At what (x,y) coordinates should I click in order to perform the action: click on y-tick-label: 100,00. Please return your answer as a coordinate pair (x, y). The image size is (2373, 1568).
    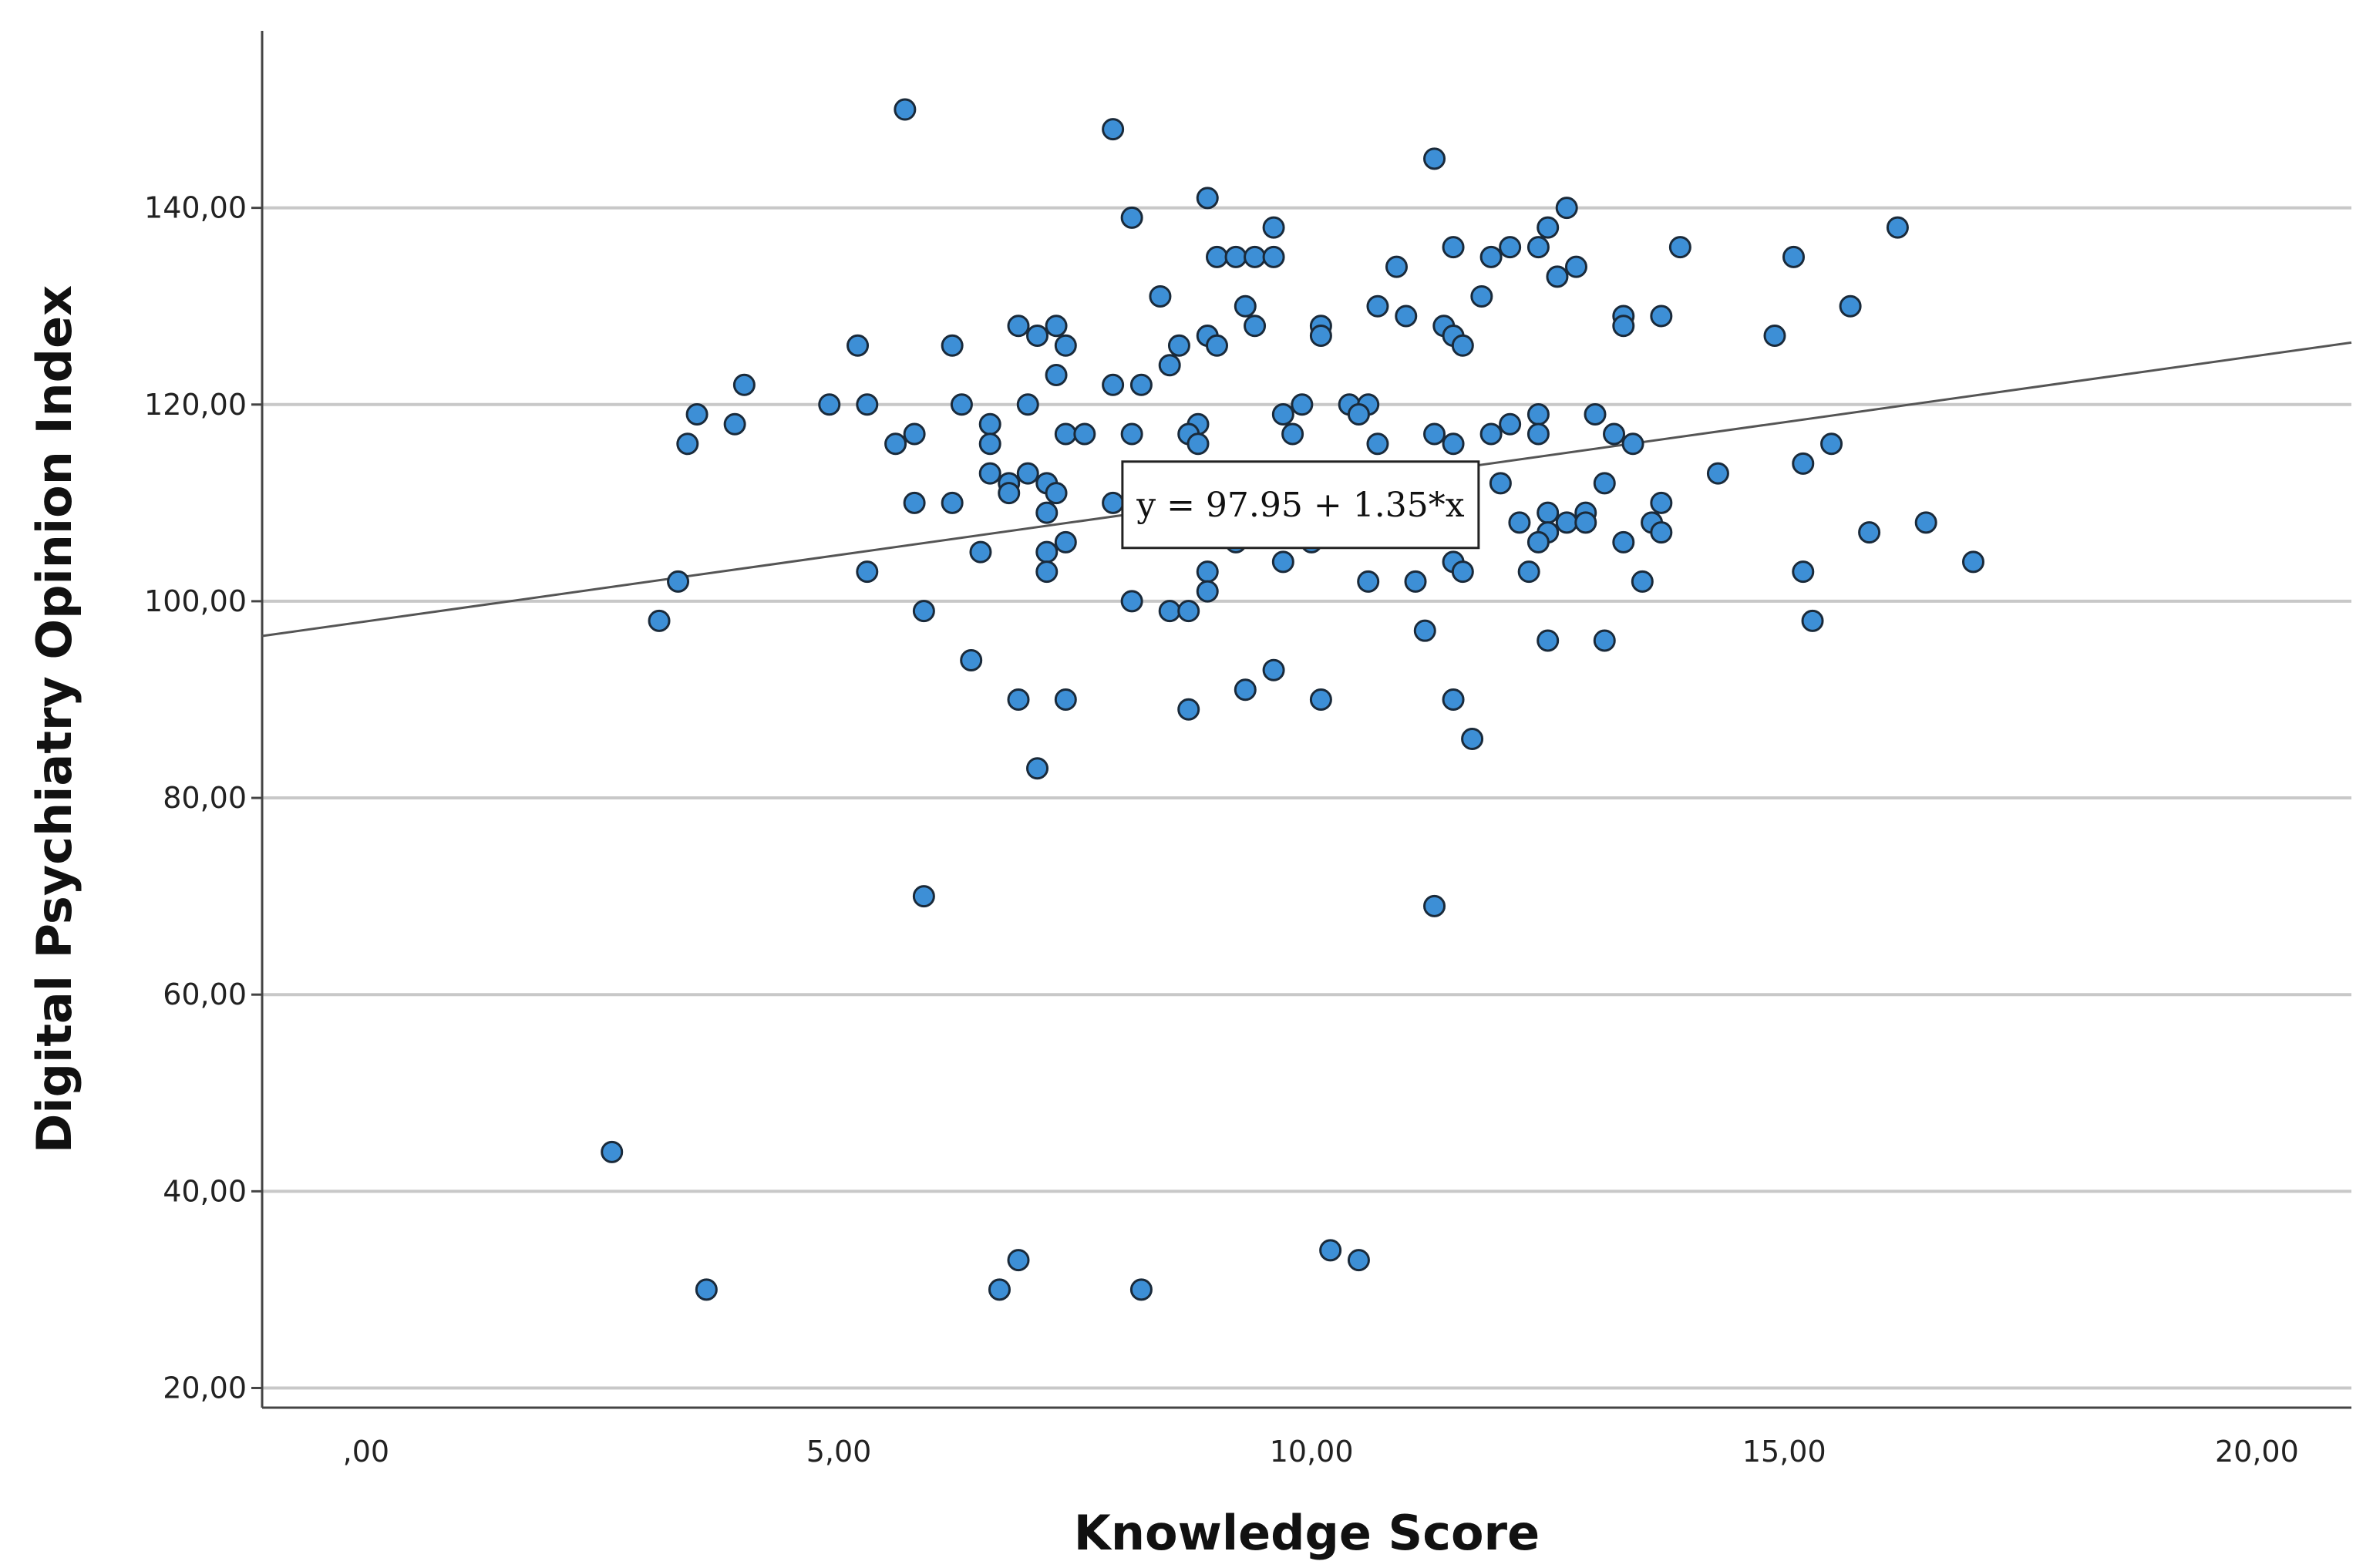
    Looking at the image, I should click on (196, 601).